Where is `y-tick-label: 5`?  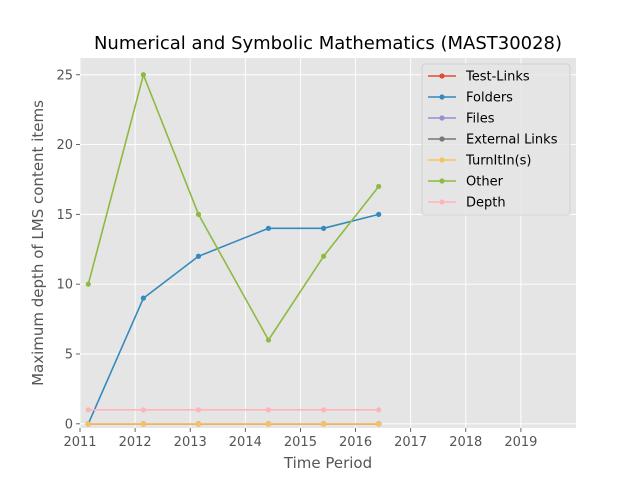 y-tick-label: 5 is located at coordinates (69, 355).